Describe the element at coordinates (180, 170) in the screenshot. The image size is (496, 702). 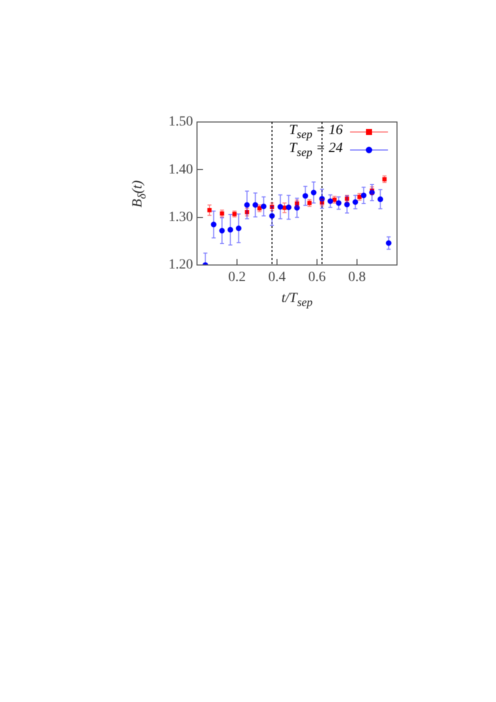
I see `y-tick-label: 1.40` at that location.